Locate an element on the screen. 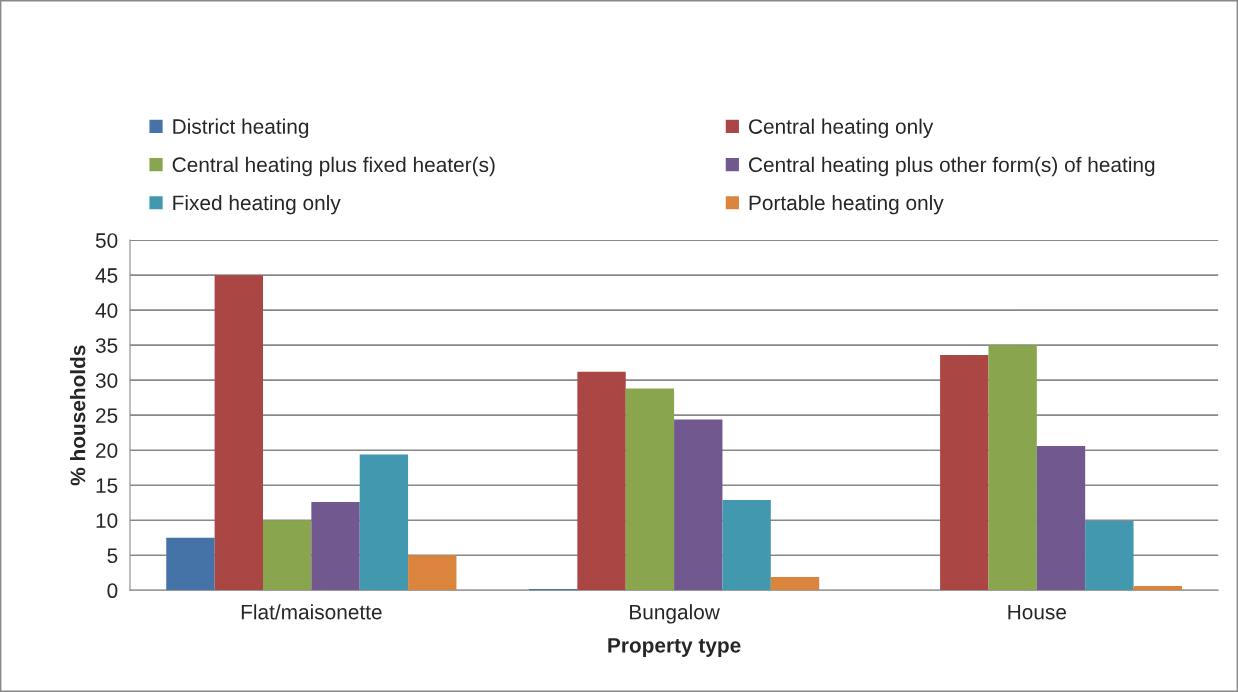  x-tick-label: House is located at coordinates (1037, 612).